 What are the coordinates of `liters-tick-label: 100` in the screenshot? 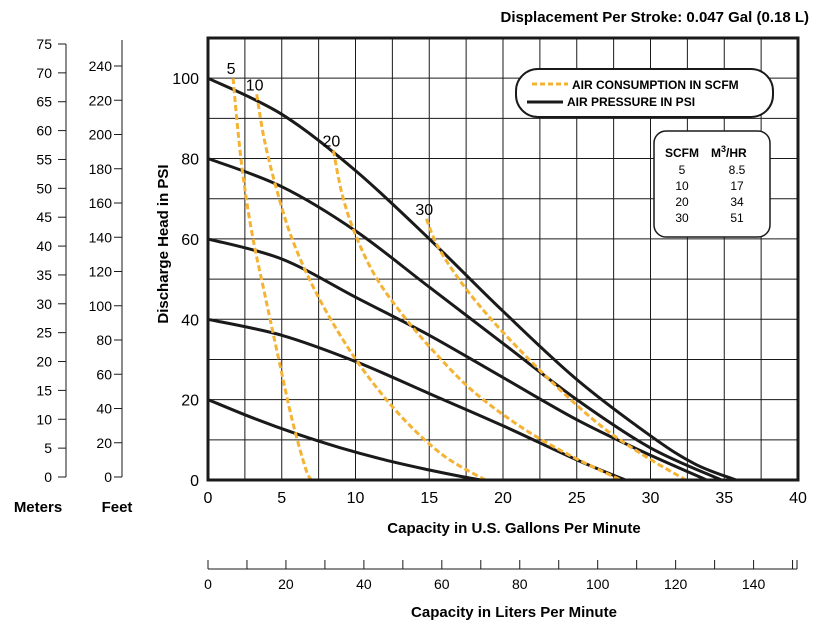 It's located at (598, 584).